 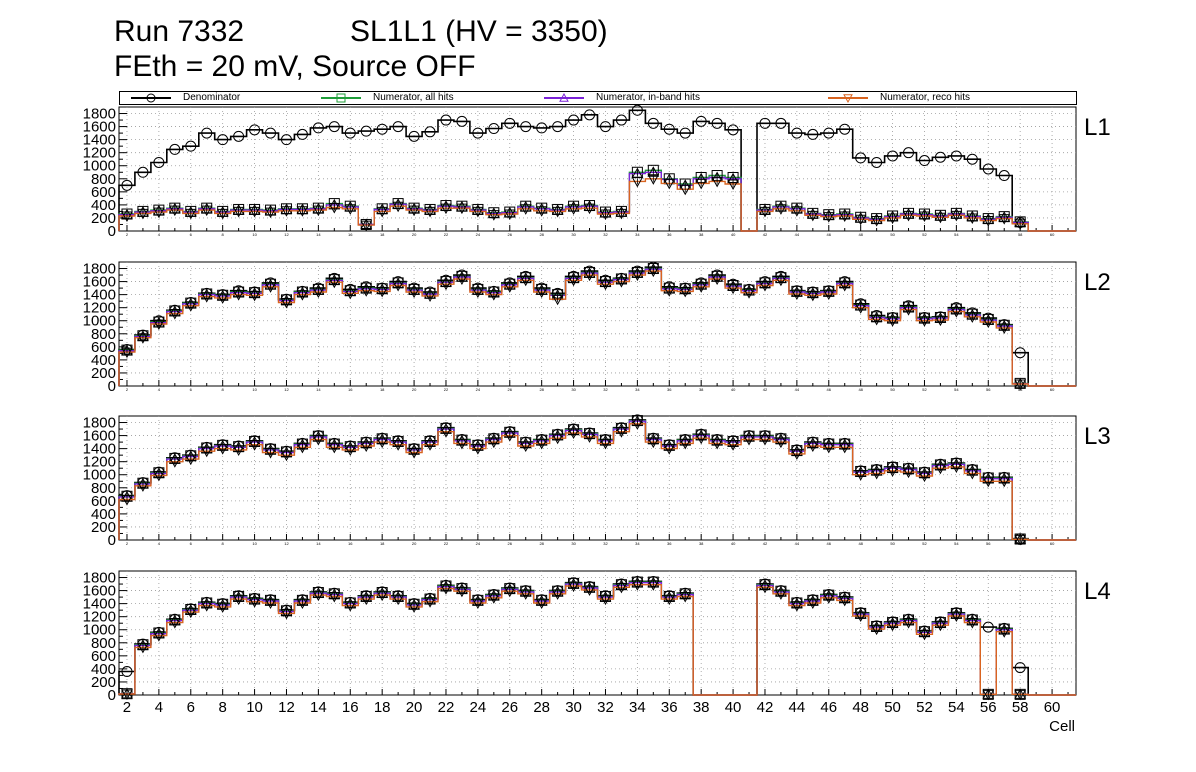 I want to click on x-axis-label: Cell, so click(x=1062, y=726).